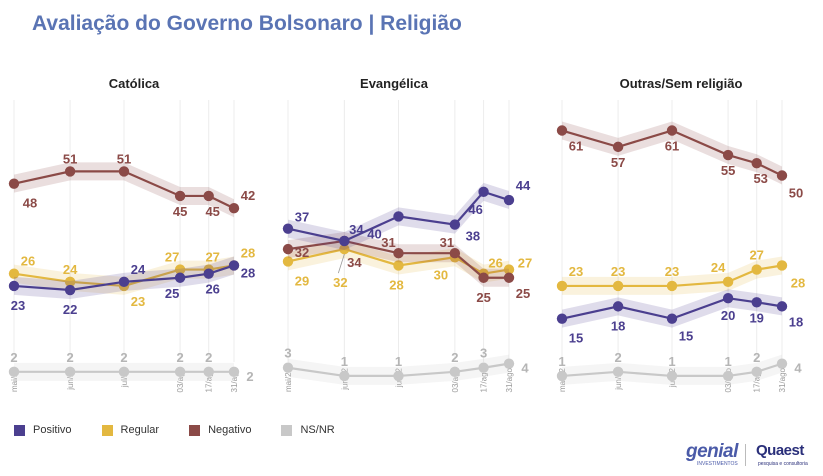  What do you see at coordinates (745, 455) in the screenshot?
I see `logo-divider` at bounding box center [745, 455].